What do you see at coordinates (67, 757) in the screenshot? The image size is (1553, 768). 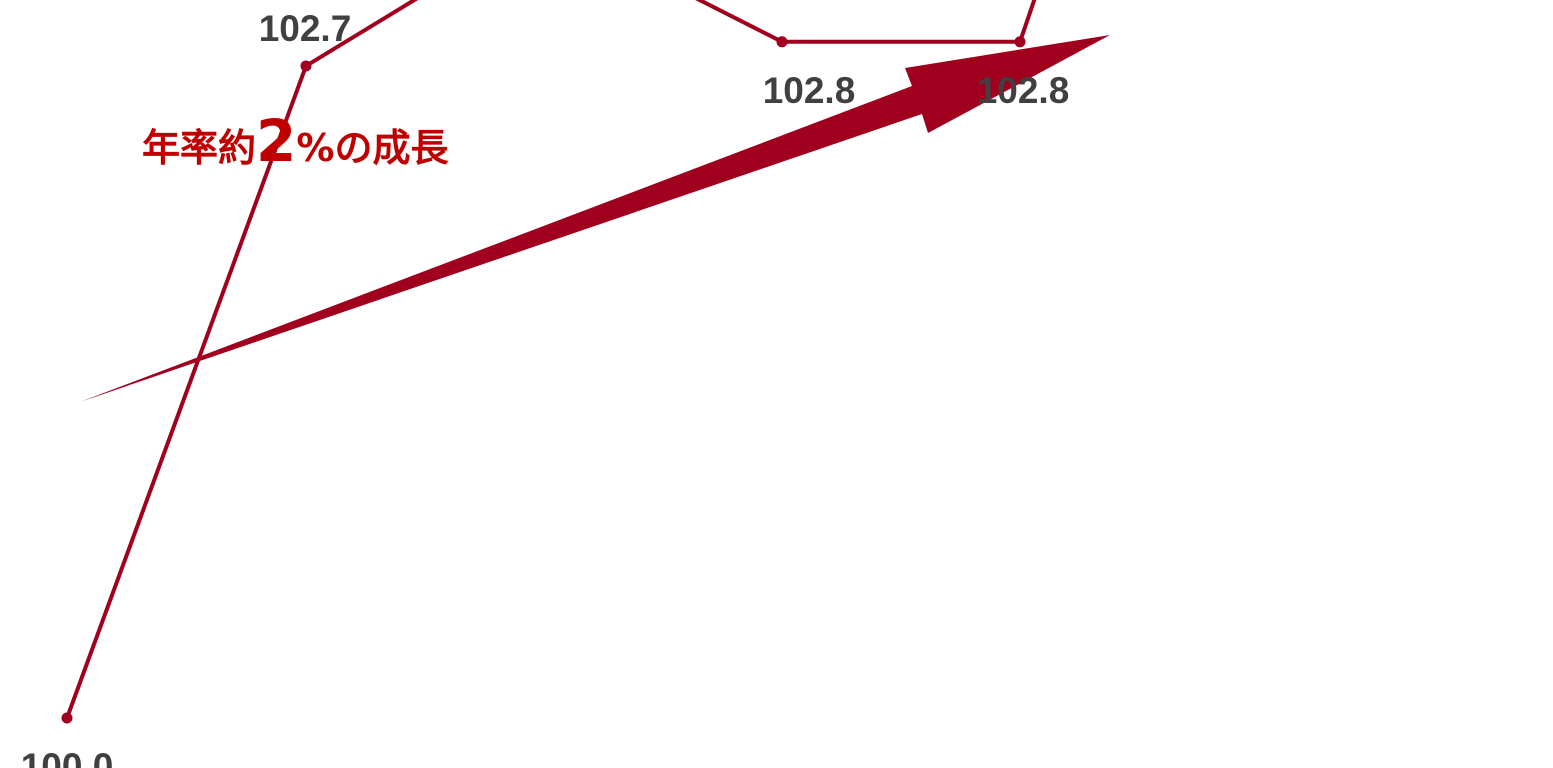 I see `data-label-1: 100.0` at bounding box center [67, 757].